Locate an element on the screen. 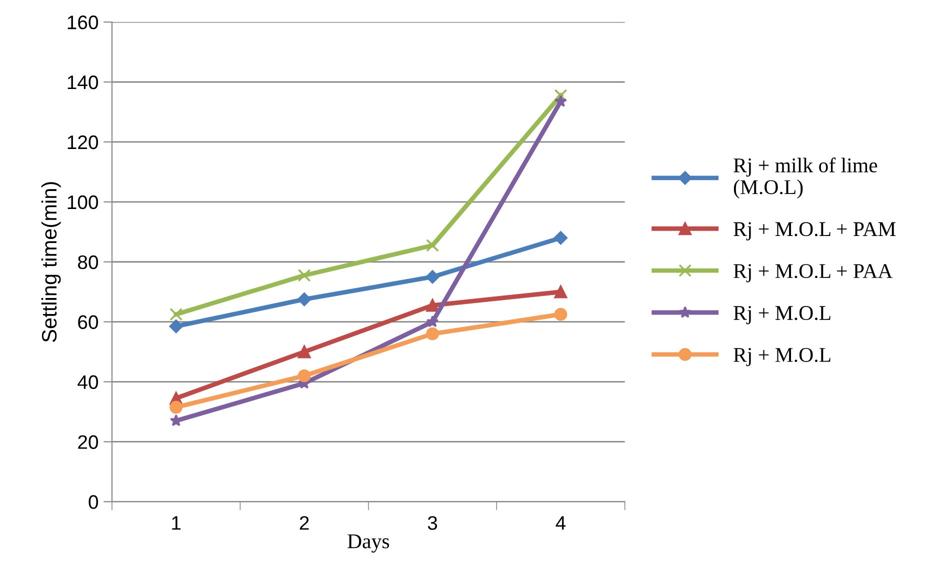 This screenshot has height=580, width=941. y-tick-label: 120 is located at coordinates (83, 142).